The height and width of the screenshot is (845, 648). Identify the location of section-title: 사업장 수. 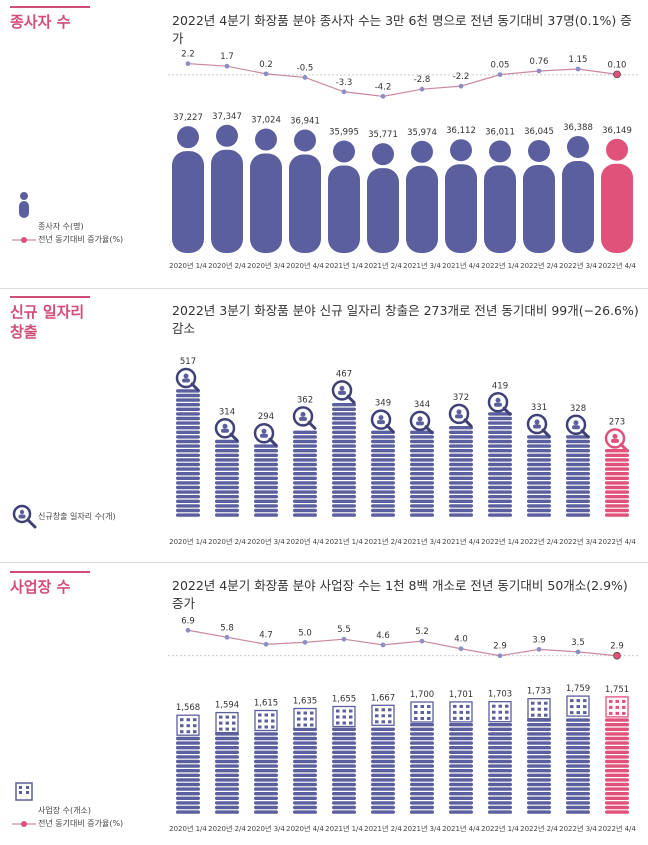
(40, 587).